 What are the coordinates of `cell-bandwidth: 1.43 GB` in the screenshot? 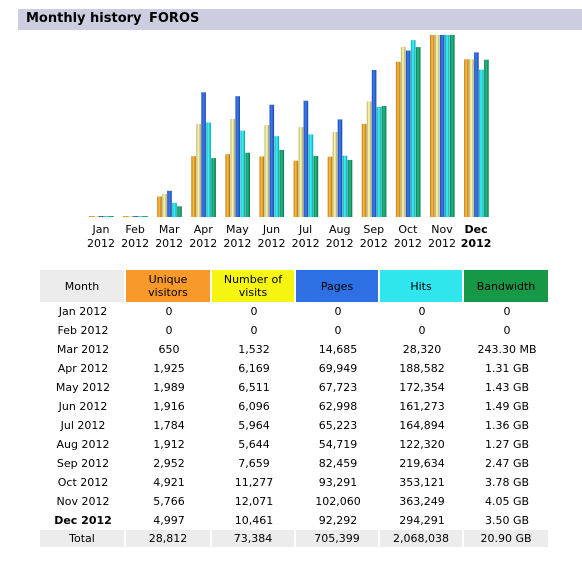 It's located at (507, 387).